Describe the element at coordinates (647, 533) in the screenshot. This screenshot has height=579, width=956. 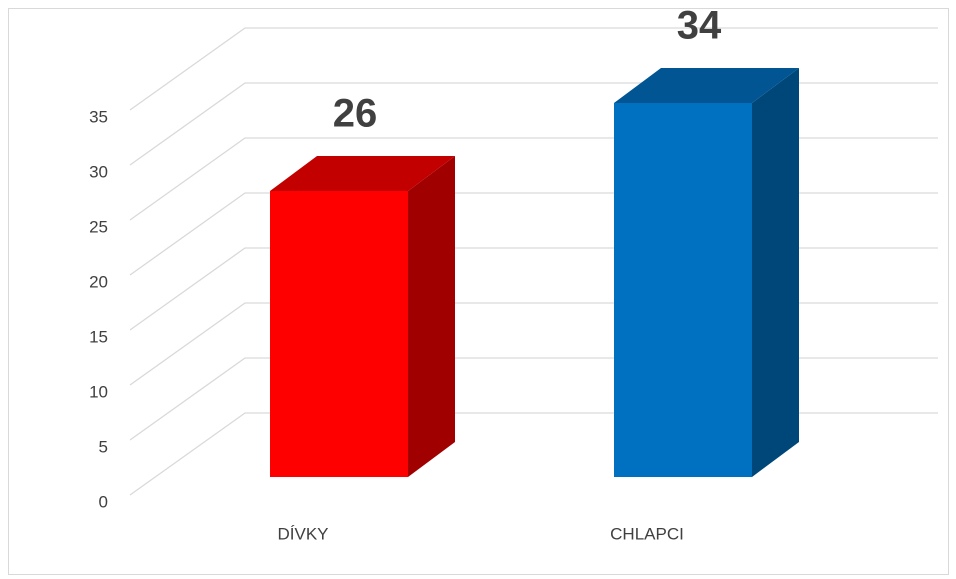
I see `x-tick-label: CHLAPCI` at that location.